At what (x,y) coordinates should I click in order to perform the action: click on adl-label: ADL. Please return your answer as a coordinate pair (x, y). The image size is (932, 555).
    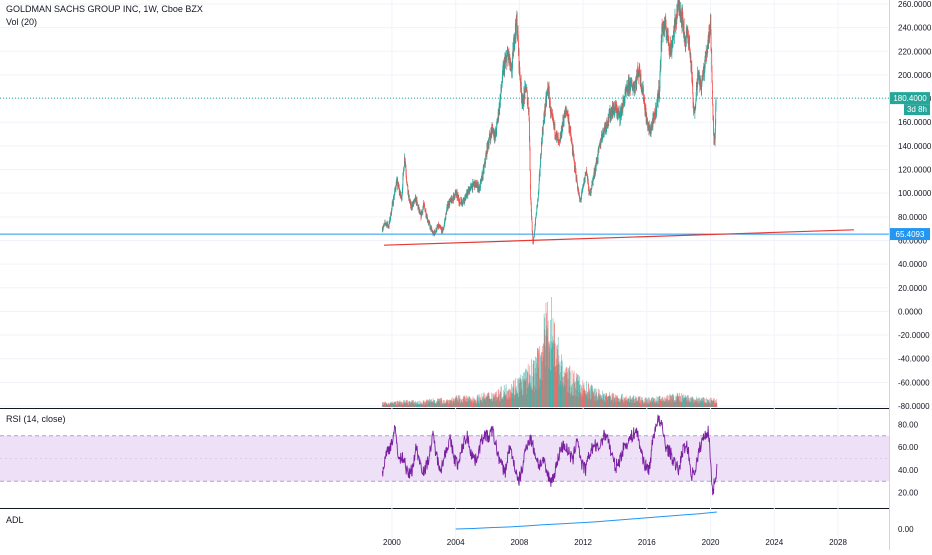
    Looking at the image, I should click on (15, 520).